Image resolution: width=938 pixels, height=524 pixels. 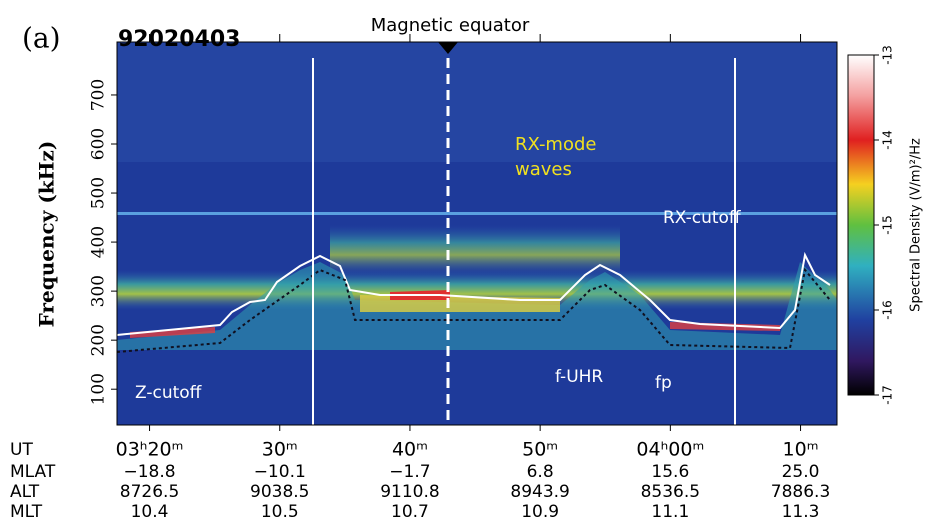 I want to click on row-label: UT, so click(x=21, y=450).